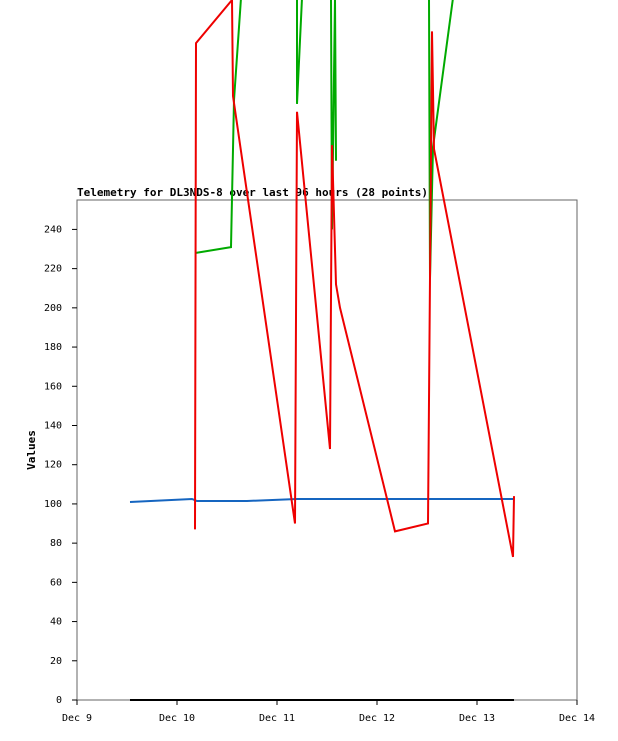  I want to click on y-tick-label: 140, so click(53, 425).